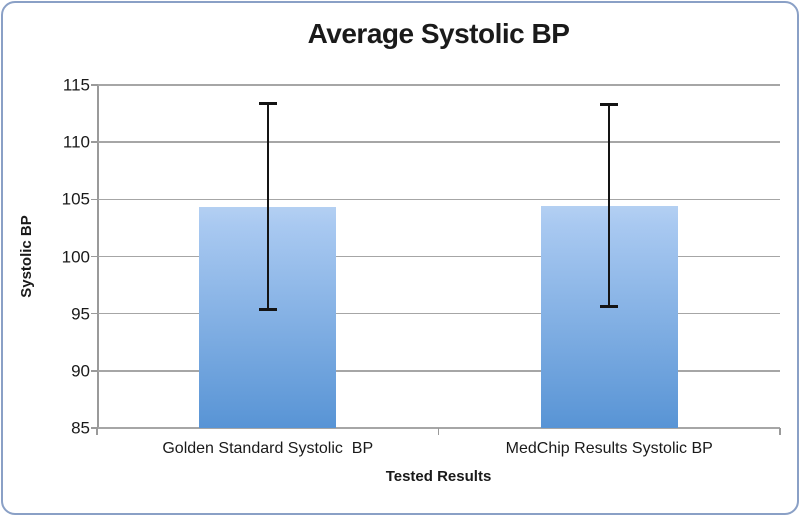  I want to click on y-axis-title: Systolic BP, so click(26, 256).